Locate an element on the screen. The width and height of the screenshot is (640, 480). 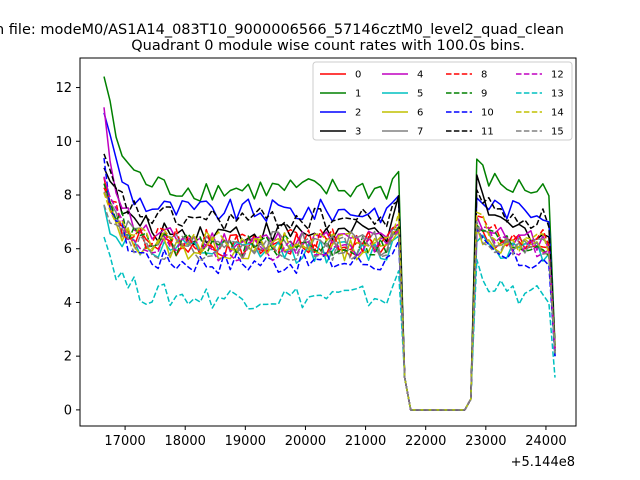
legend-label-15: 15 is located at coordinates (557, 132).